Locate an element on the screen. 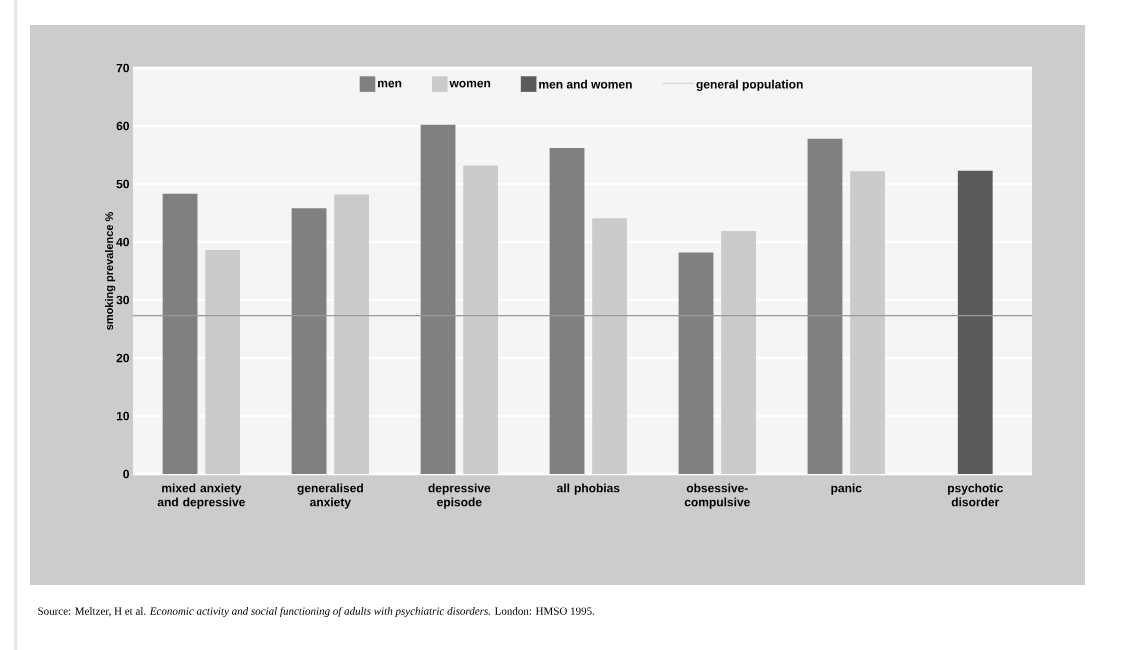  x-tick-label: depressive episode is located at coordinates (459, 496).